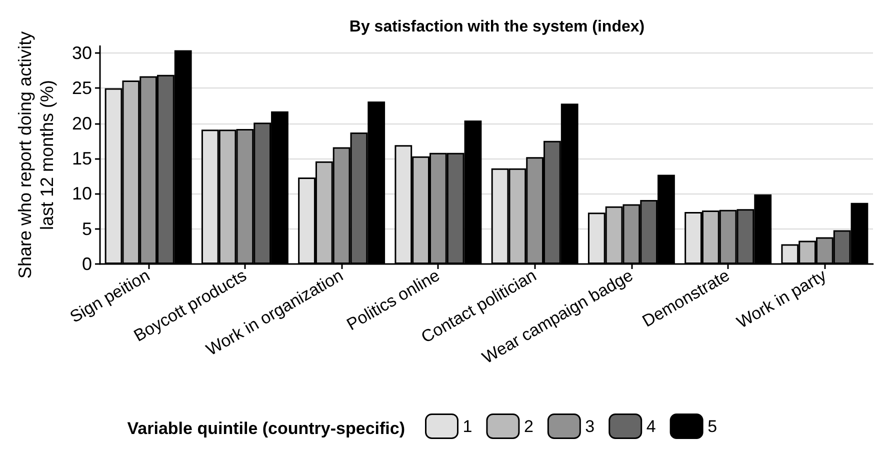  What do you see at coordinates (36, 155) in the screenshot?
I see `y-axis-title: Share who report doing activity last 12 months (%)` at bounding box center [36, 155].